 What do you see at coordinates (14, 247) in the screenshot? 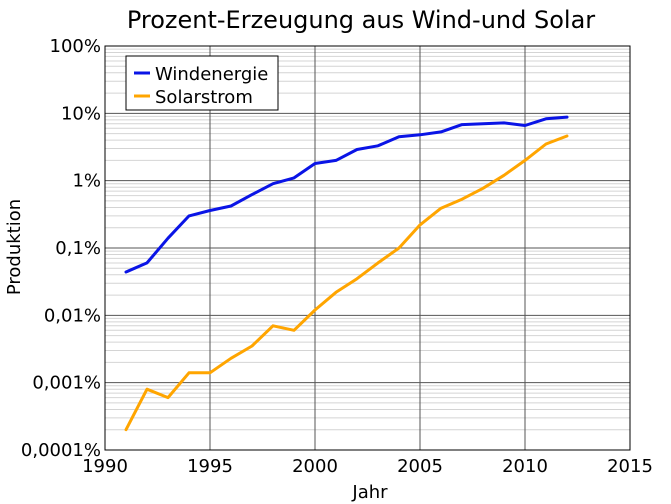
I see `y-axis-label: Produktion` at bounding box center [14, 247].